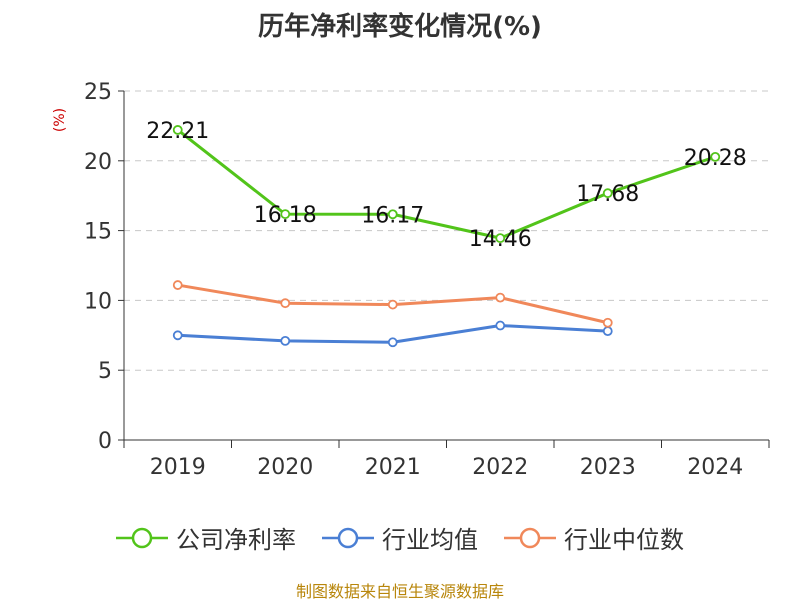 The width and height of the screenshot is (800, 602). Describe the element at coordinates (399, 591) in the screenshot. I see `source-note: 制图数据来自恒生聚源数据库` at that location.